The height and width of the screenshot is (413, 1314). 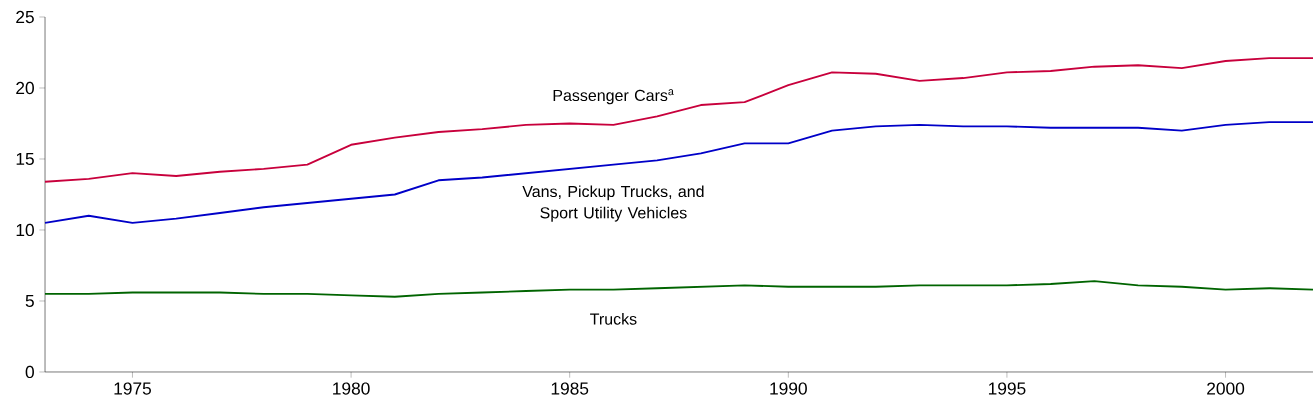 I want to click on series-label: Passenger Cars$^{a}$, so click(x=613, y=97).